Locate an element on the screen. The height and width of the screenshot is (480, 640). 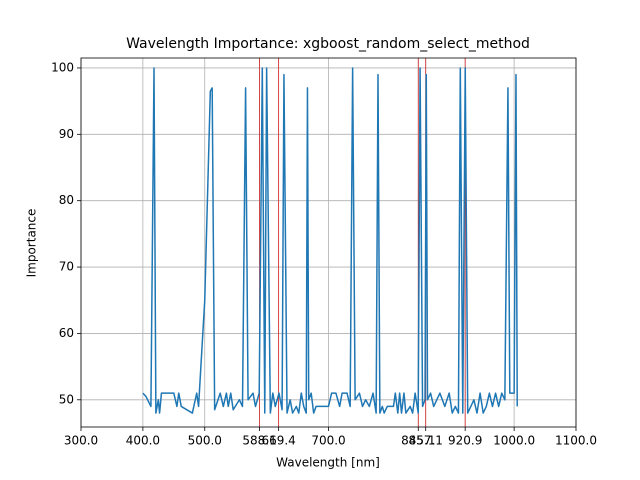
x-tick-label: 1000.0 is located at coordinates (514, 441).